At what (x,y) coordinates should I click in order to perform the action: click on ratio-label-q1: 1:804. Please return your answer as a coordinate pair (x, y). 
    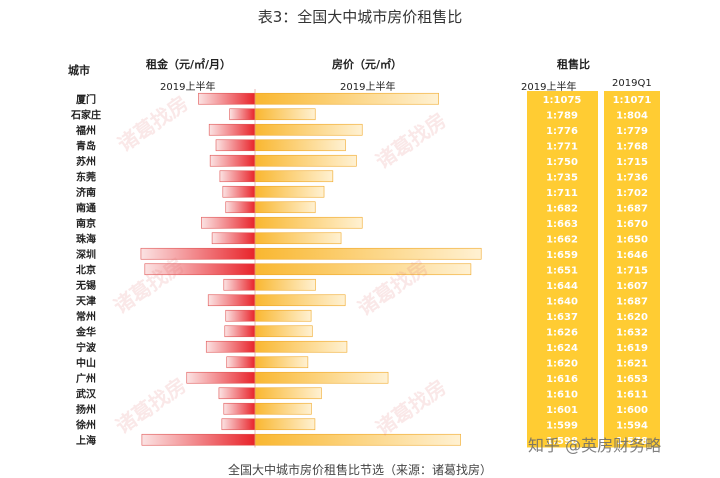
    Looking at the image, I should click on (632, 115).